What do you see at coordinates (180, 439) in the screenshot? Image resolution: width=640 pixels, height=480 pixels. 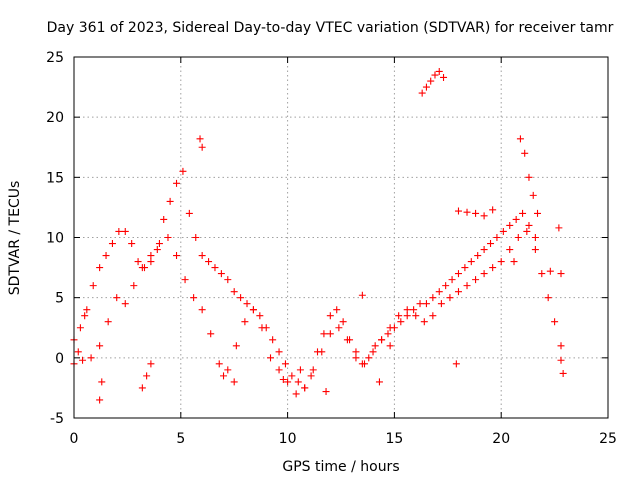 I see `x-tick-label: 5` at bounding box center [180, 439].